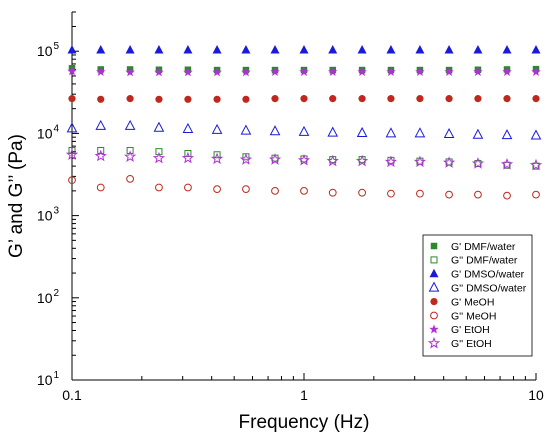 The width and height of the screenshot is (550, 440). I want to click on x-tick-label: 0.1, so click(72, 395).